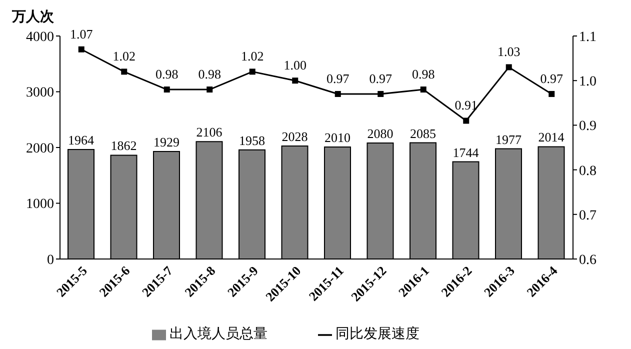 Image resolution: width=631 pixels, height=349 pixels. I want to click on legend-label: 同比发展速度, so click(378, 334).